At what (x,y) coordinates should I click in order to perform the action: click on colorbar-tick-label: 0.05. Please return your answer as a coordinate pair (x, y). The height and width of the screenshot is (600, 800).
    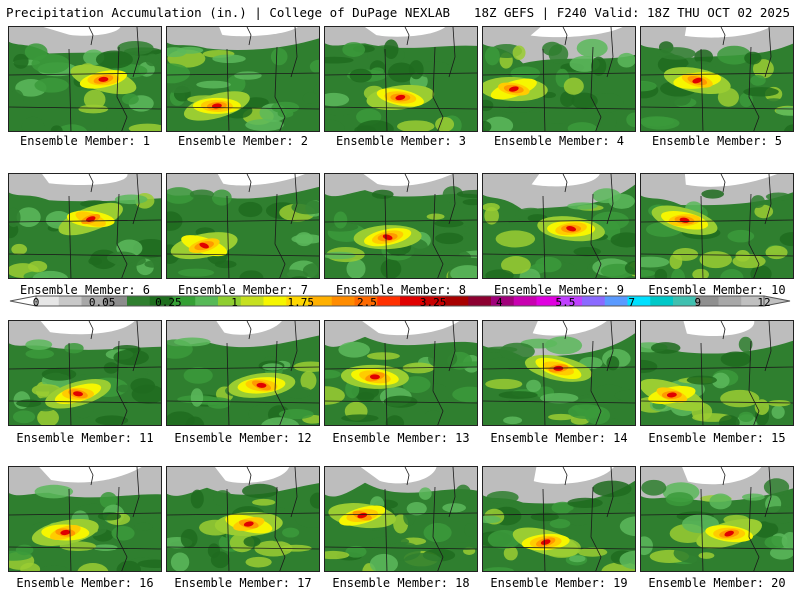
    Looking at the image, I should click on (102, 302).